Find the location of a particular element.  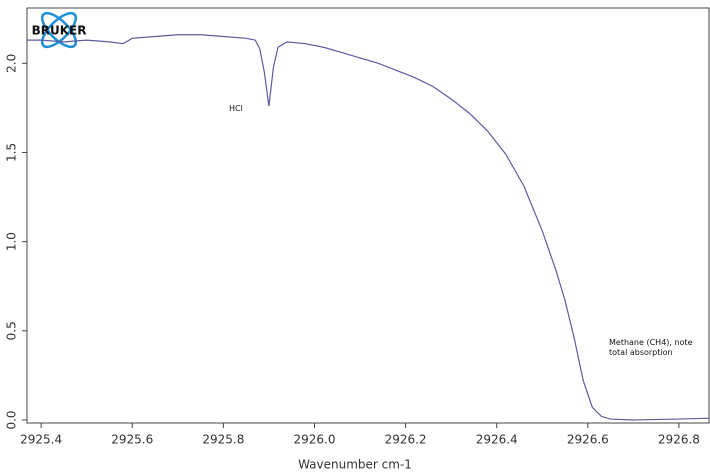

x-tick-label: 2925.8 is located at coordinates (223, 440).